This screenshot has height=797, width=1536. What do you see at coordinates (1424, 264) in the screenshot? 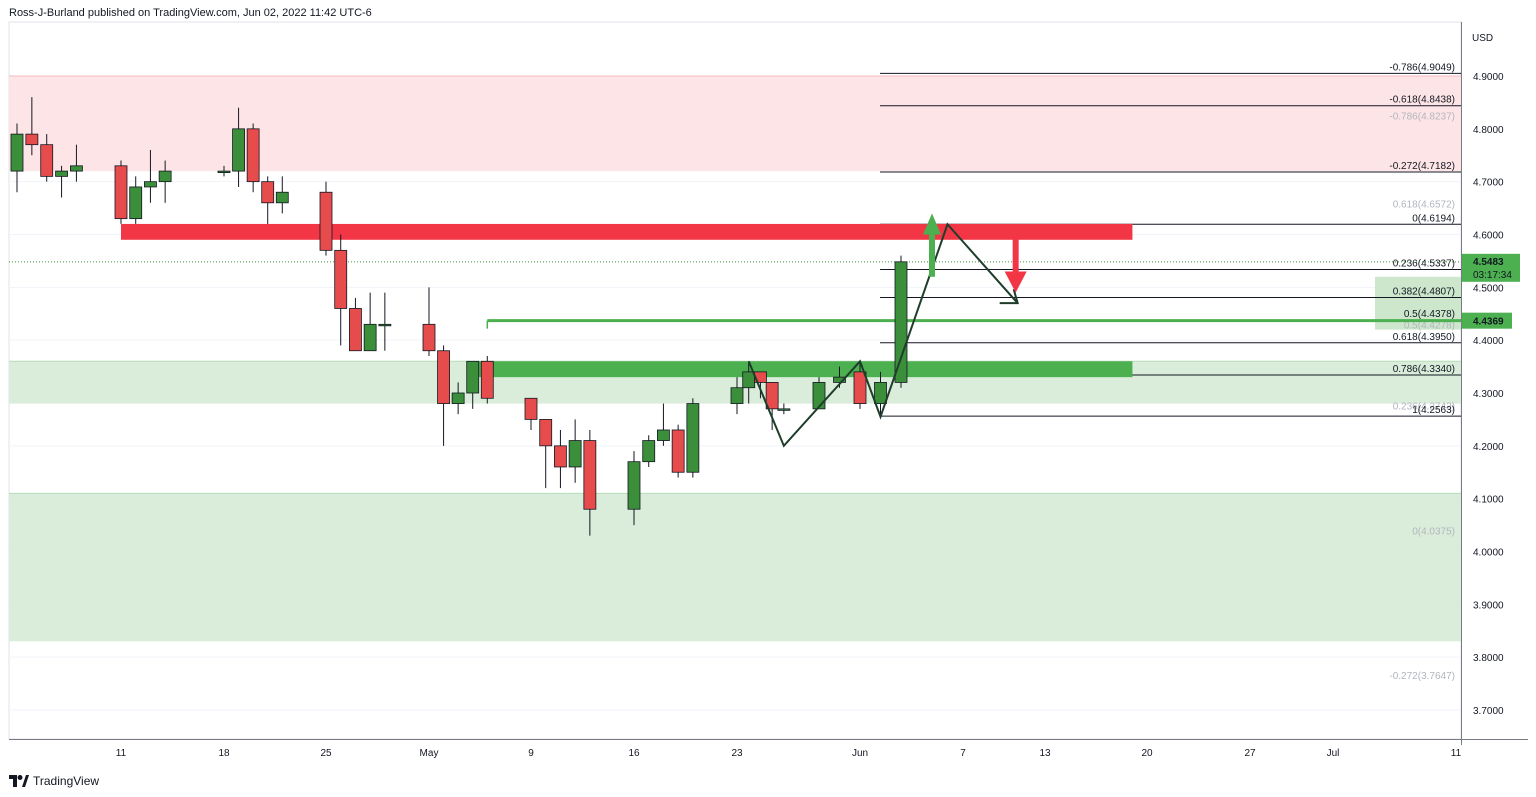
I see `fib-level-label: 0.236(4.5337)` at bounding box center [1424, 264].